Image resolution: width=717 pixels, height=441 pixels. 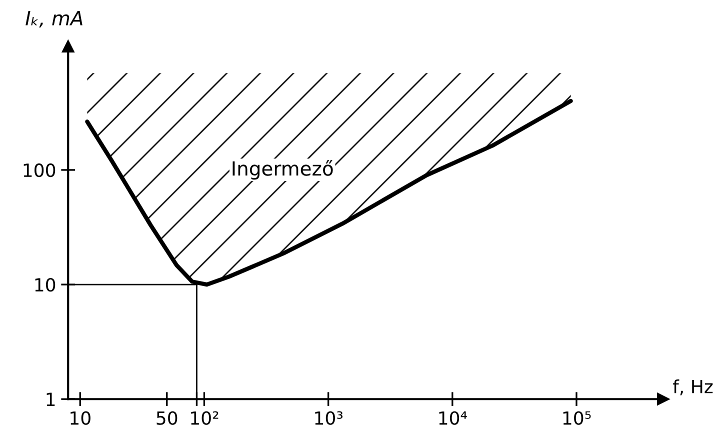 What do you see at coordinates (329, 418) in the screenshot?
I see `x-tick-label: 10³` at bounding box center [329, 418].